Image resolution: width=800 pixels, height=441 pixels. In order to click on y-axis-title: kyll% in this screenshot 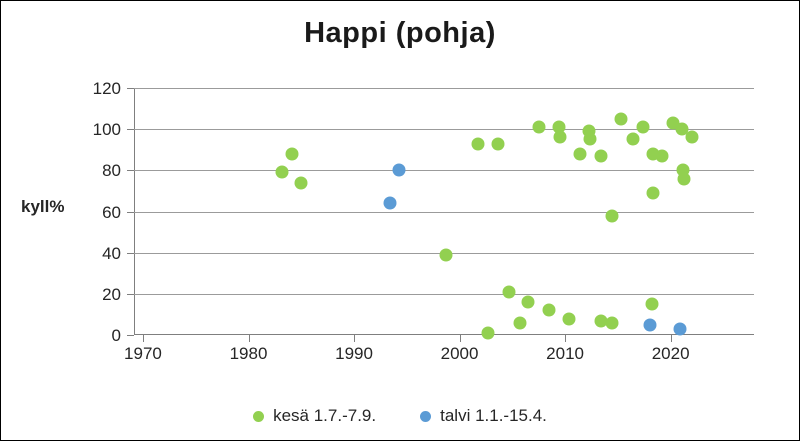, I will do `click(43, 206)`.